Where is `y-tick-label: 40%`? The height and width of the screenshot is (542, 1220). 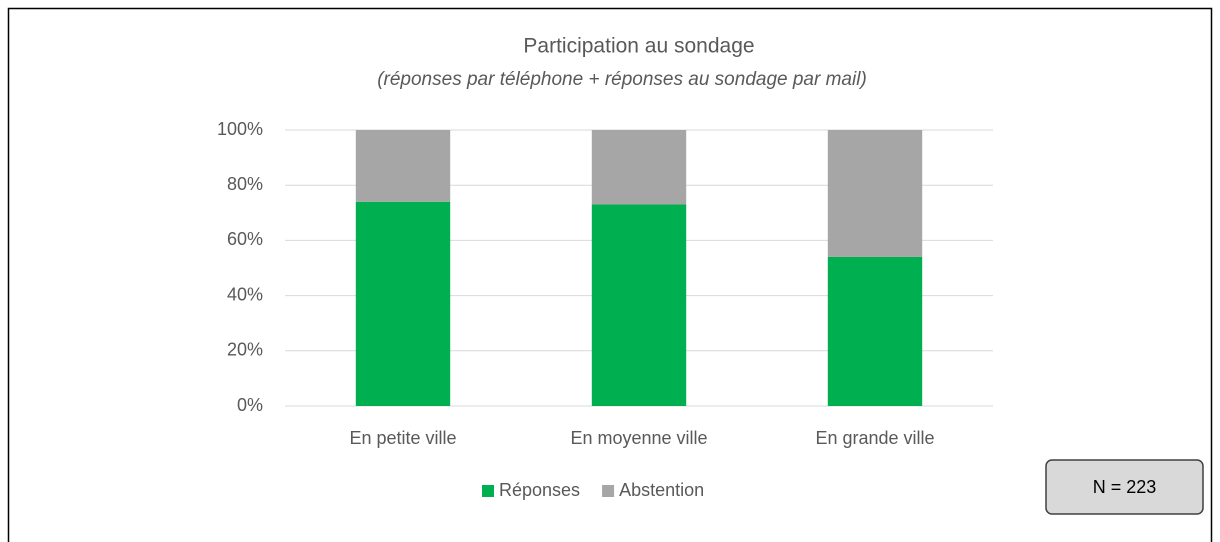
y-tick-label: 40% is located at coordinates (245, 294).